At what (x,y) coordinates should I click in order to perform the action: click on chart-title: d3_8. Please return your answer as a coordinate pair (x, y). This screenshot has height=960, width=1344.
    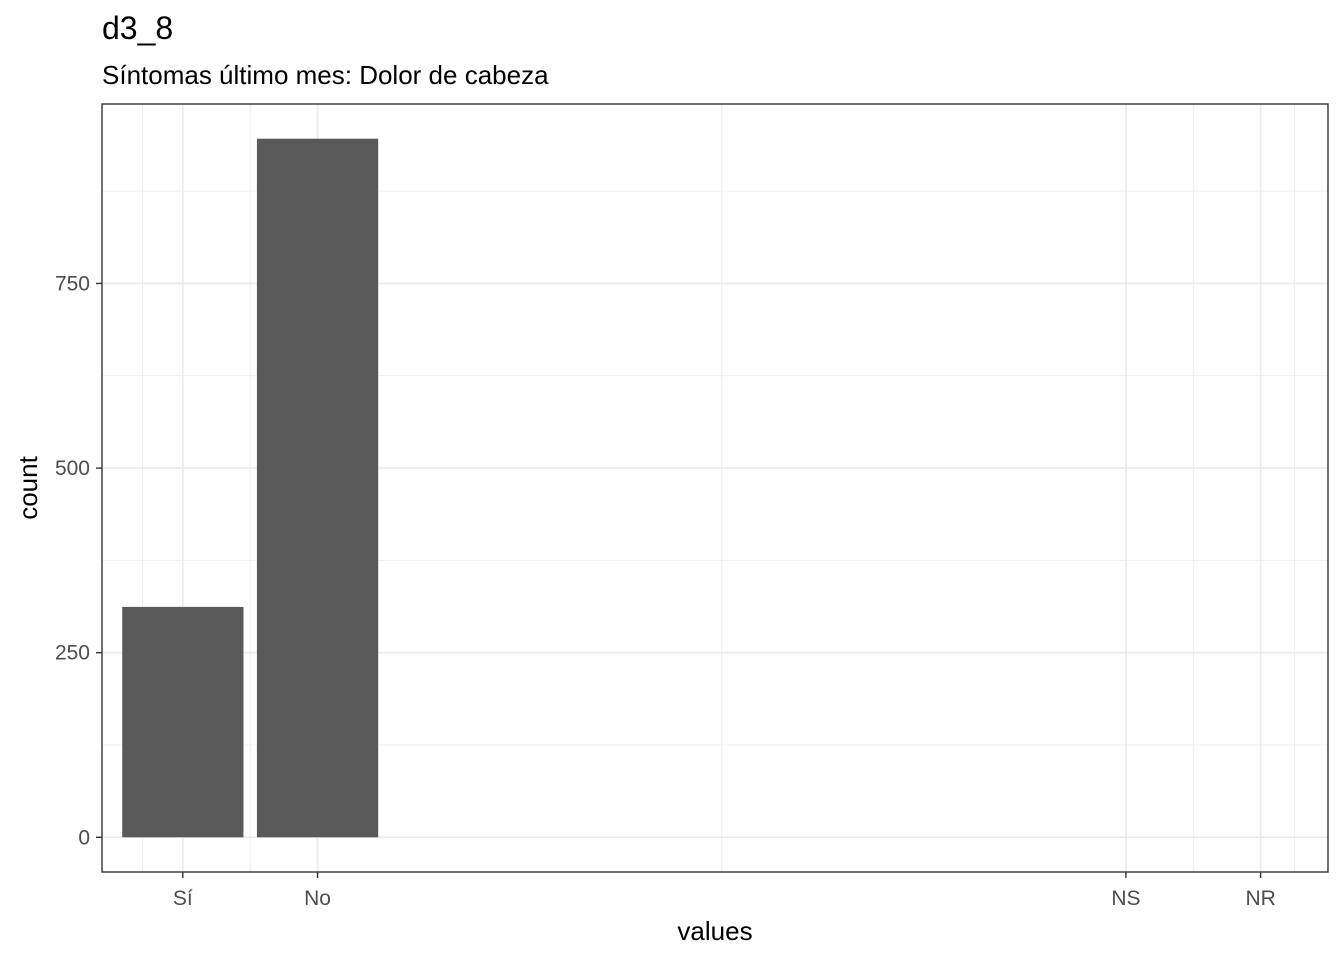
    Looking at the image, I should click on (138, 28).